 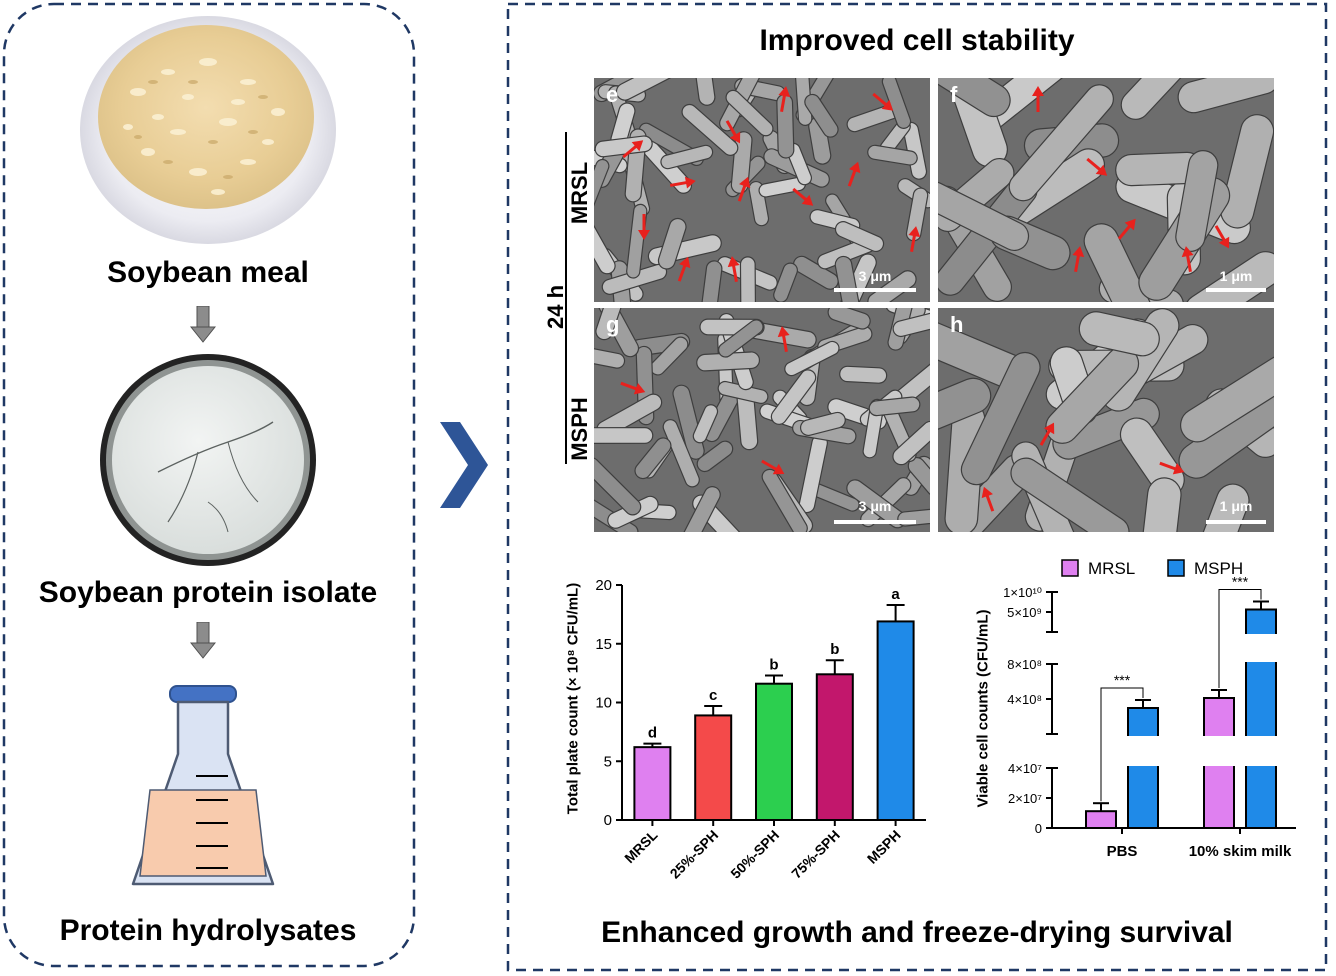 I want to click on y-tick-label: 4×10⁸, so click(x=1024, y=699).